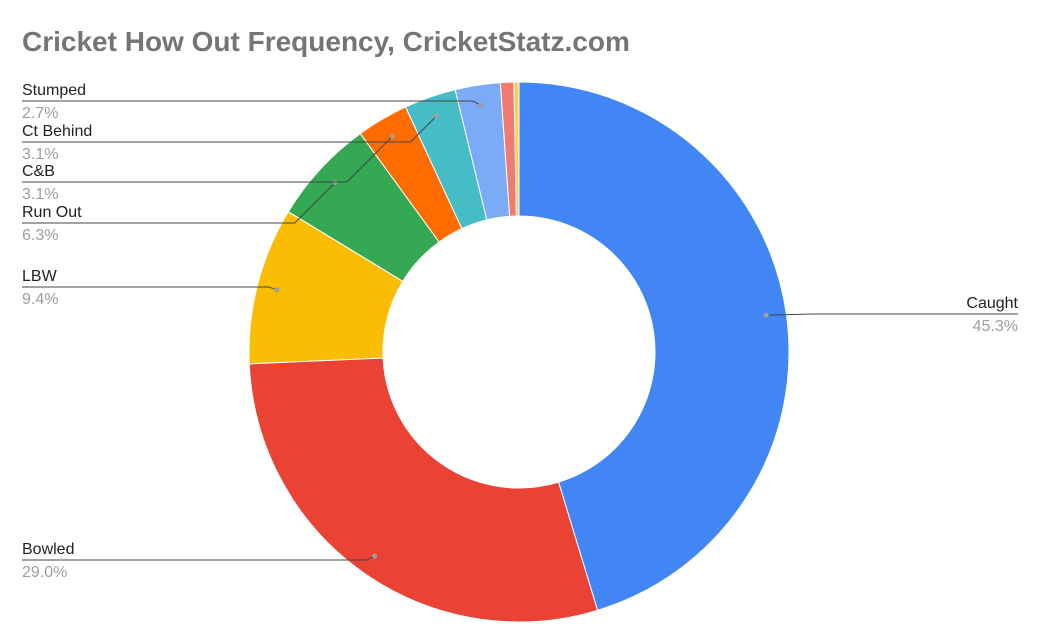  I want to click on slice-label-caught: Caught, so click(992, 303).